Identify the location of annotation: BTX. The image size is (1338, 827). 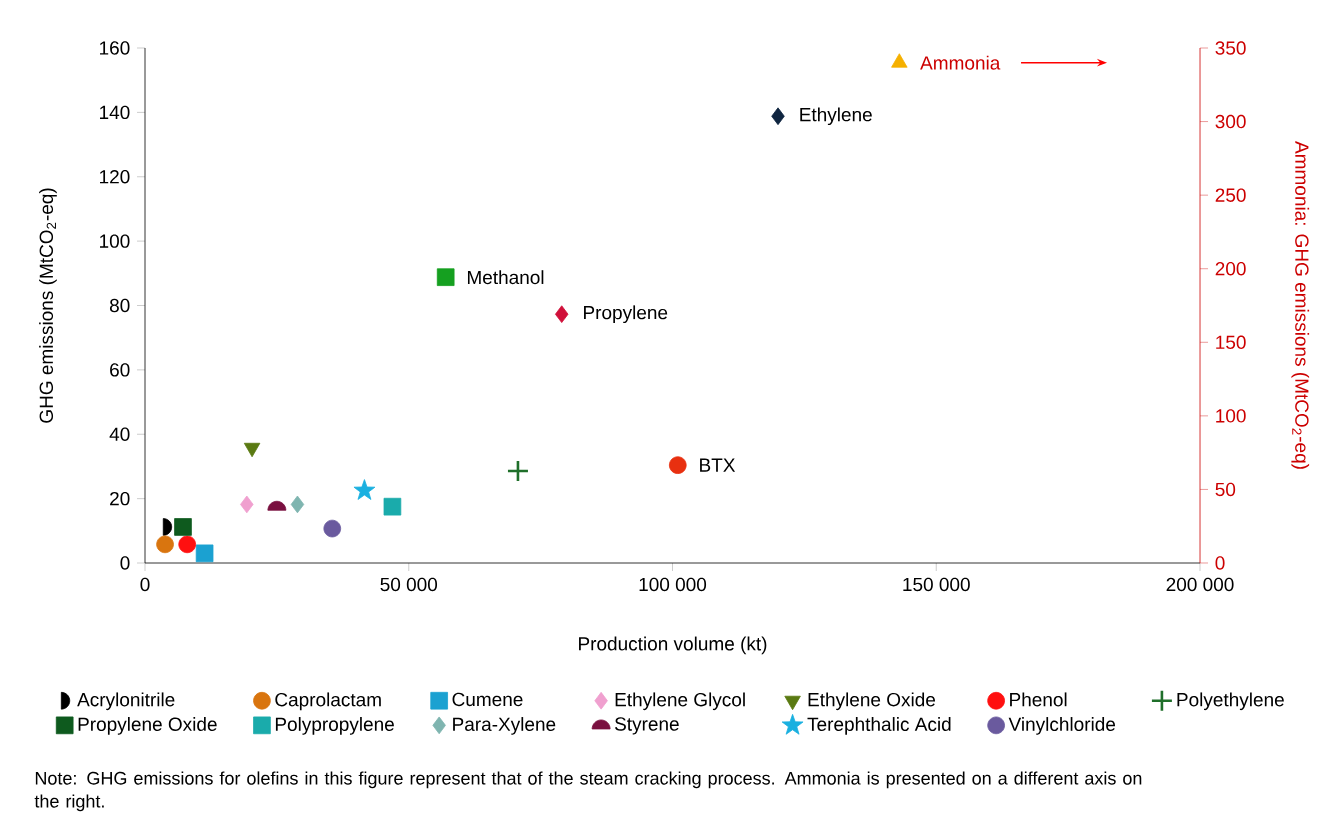
(718, 465).